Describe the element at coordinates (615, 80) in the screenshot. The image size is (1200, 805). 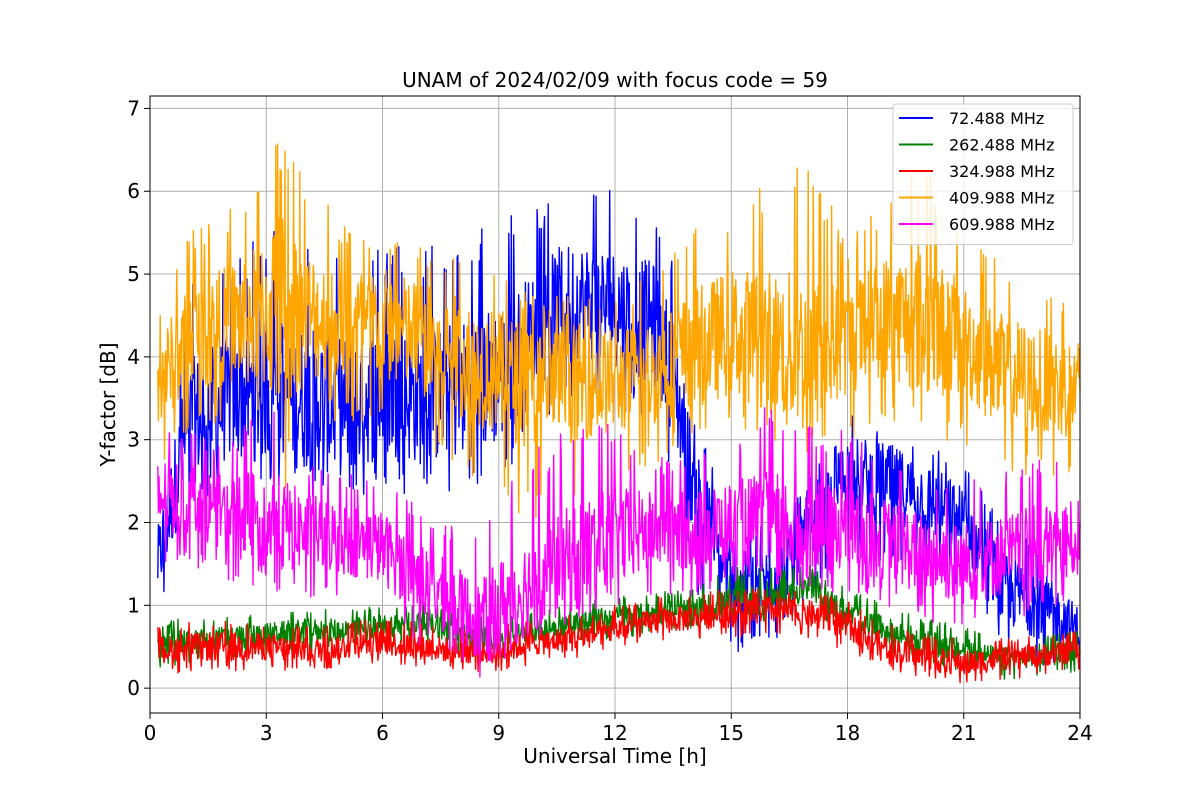
I see `chart-title: UNAM of 2024/02/09 with focus code = 59` at that location.